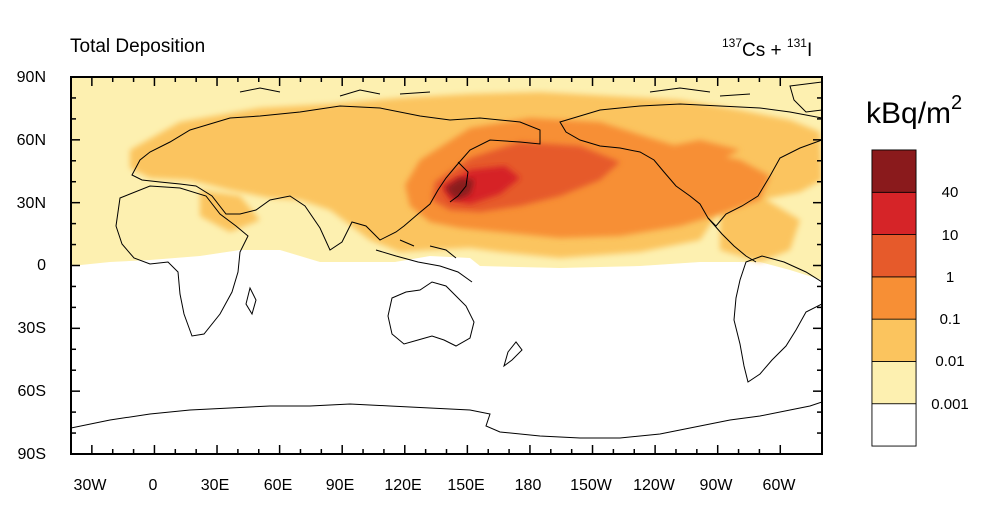  Describe the element at coordinates (805, 97) in the screenshot. I see `coast-greenland` at that location.